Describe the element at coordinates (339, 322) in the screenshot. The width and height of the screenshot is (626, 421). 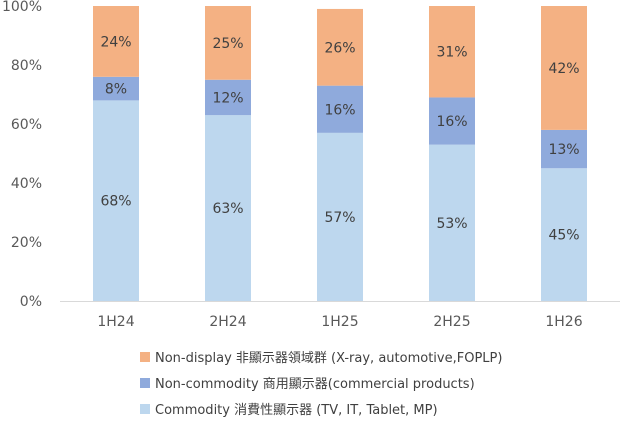
I see `x-tick-label: 1H25` at that location.